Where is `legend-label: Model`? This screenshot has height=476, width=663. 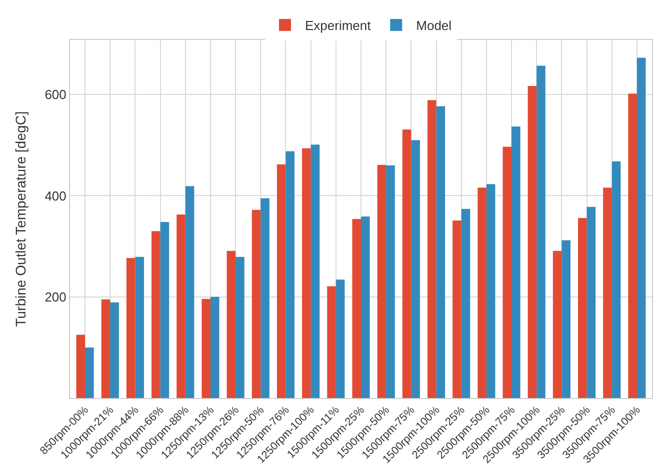 legend-label: Model is located at coordinates (434, 26).